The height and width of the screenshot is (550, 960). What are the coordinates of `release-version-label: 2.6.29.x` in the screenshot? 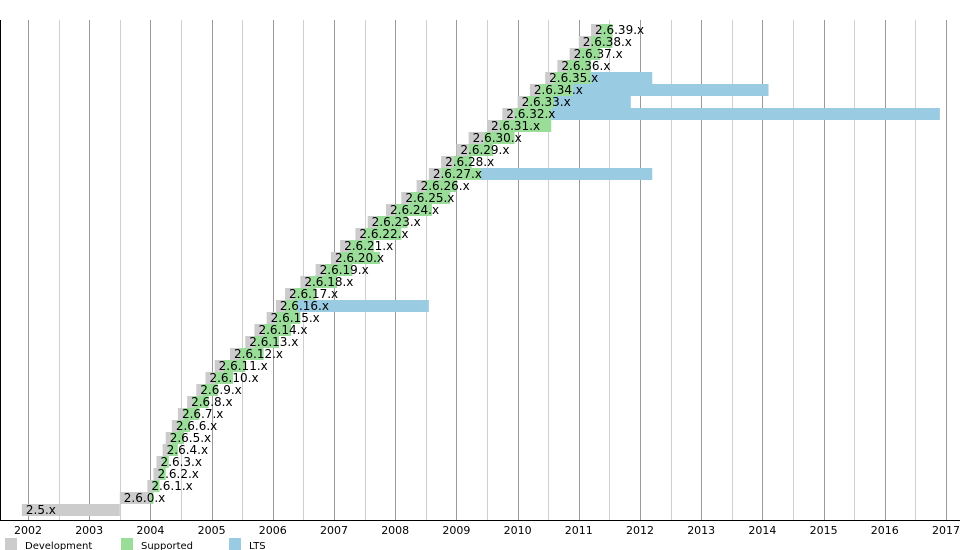 It's located at (484, 150).